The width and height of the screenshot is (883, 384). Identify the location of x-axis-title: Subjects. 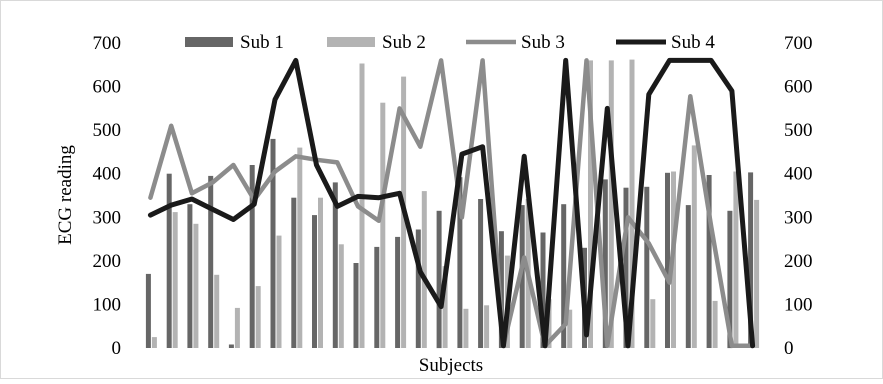
(451, 365).